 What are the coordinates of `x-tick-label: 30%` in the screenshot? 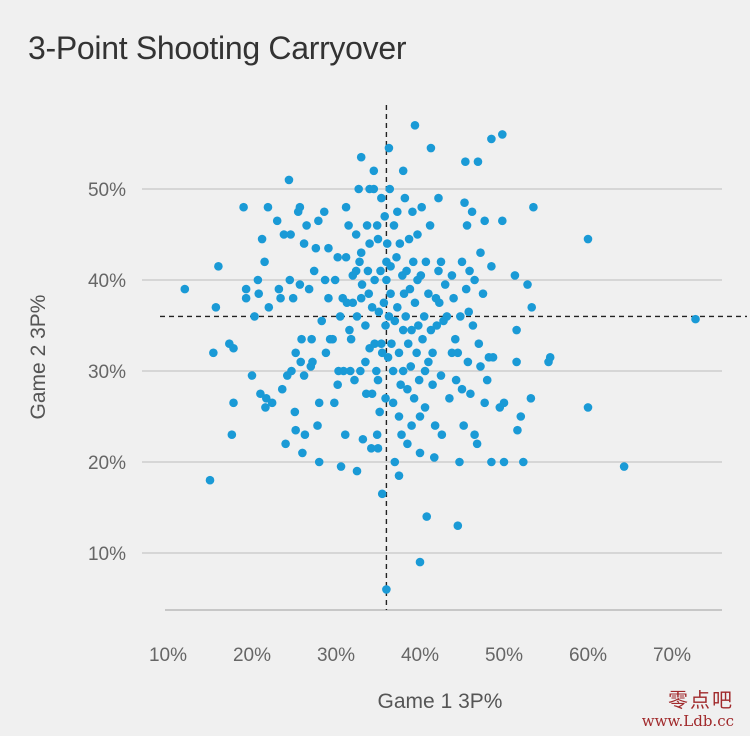 It's located at (336, 655).